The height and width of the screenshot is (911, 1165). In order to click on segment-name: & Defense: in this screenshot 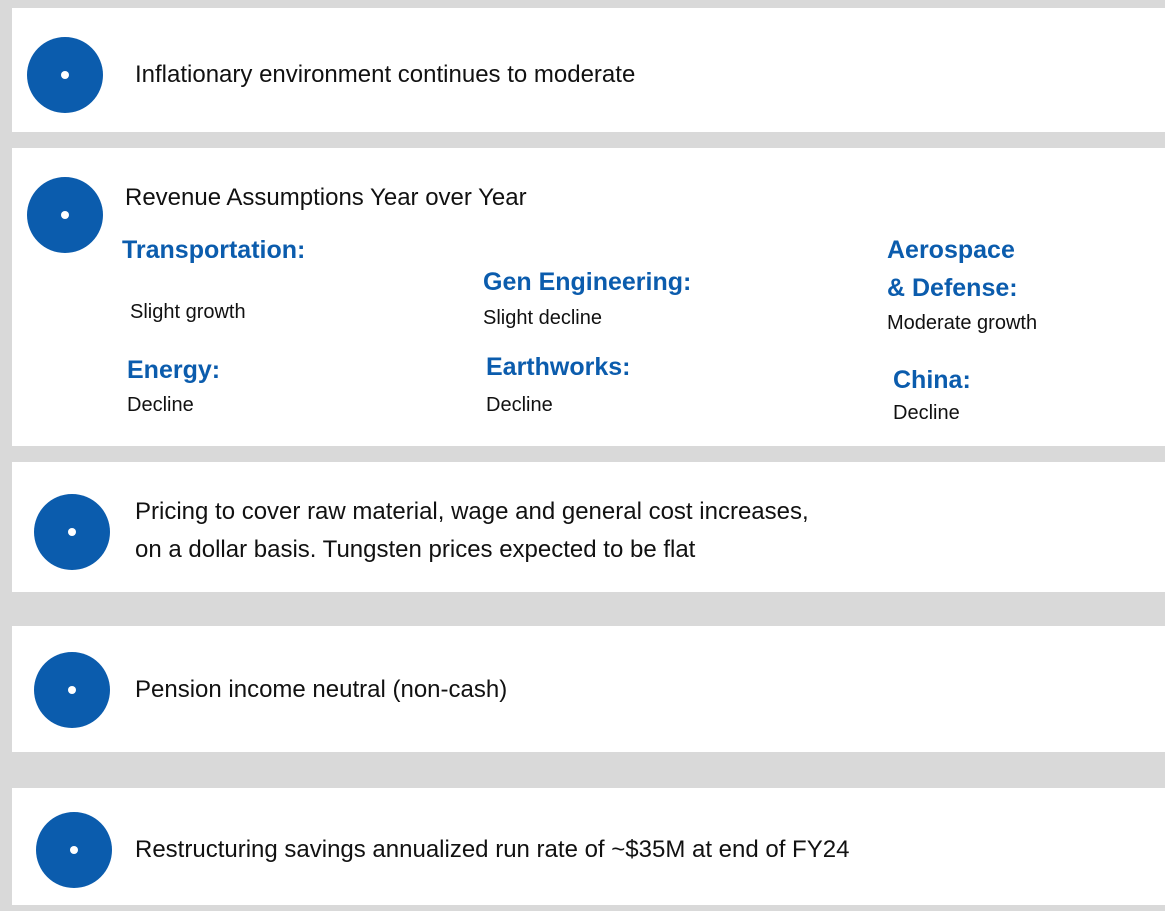, I will do `click(952, 288)`.